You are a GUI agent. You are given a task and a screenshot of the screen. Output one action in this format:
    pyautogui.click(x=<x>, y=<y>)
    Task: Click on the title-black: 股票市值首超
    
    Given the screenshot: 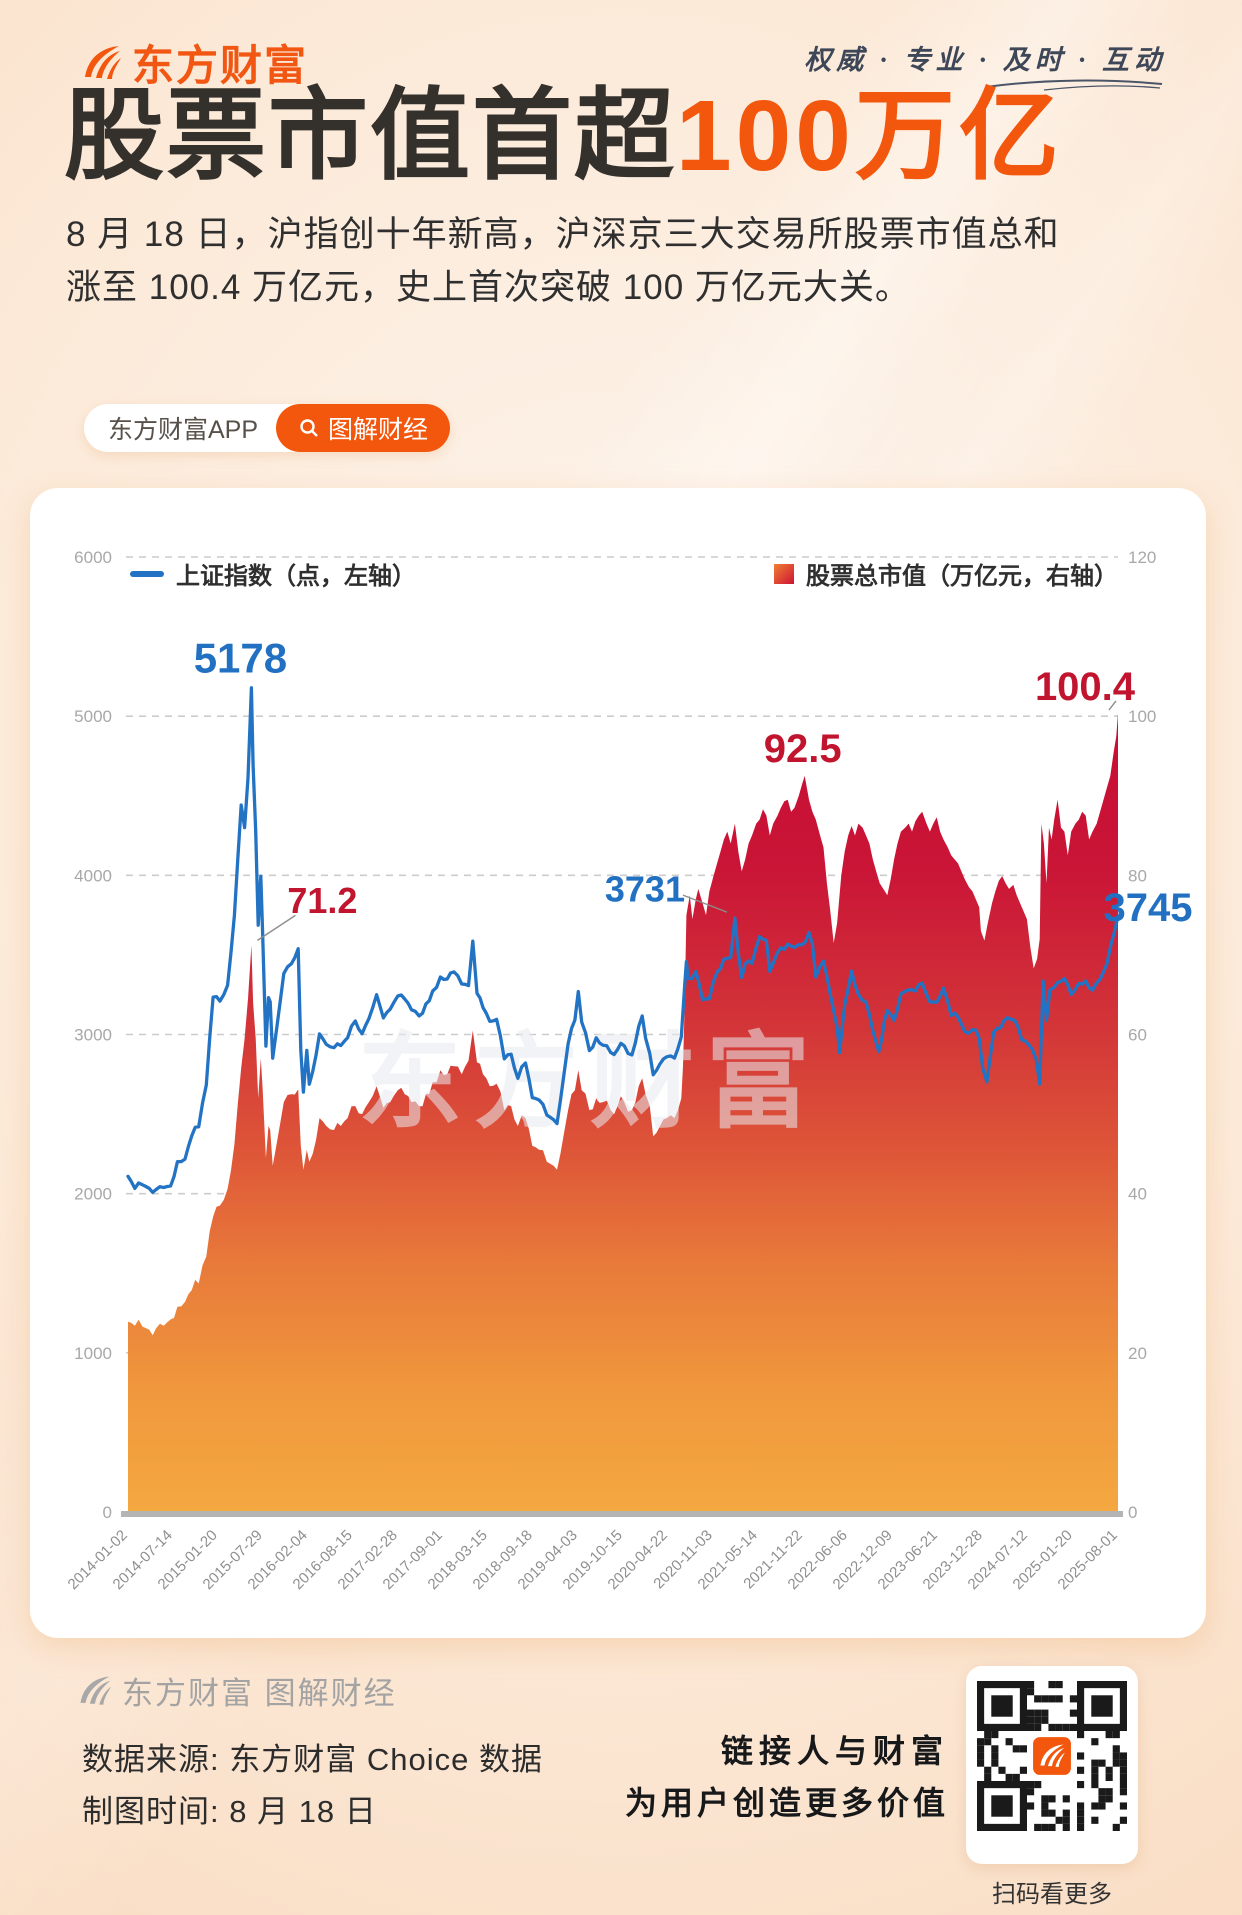 What is the action you would take?
    pyautogui.click(x=370, y=136)
    